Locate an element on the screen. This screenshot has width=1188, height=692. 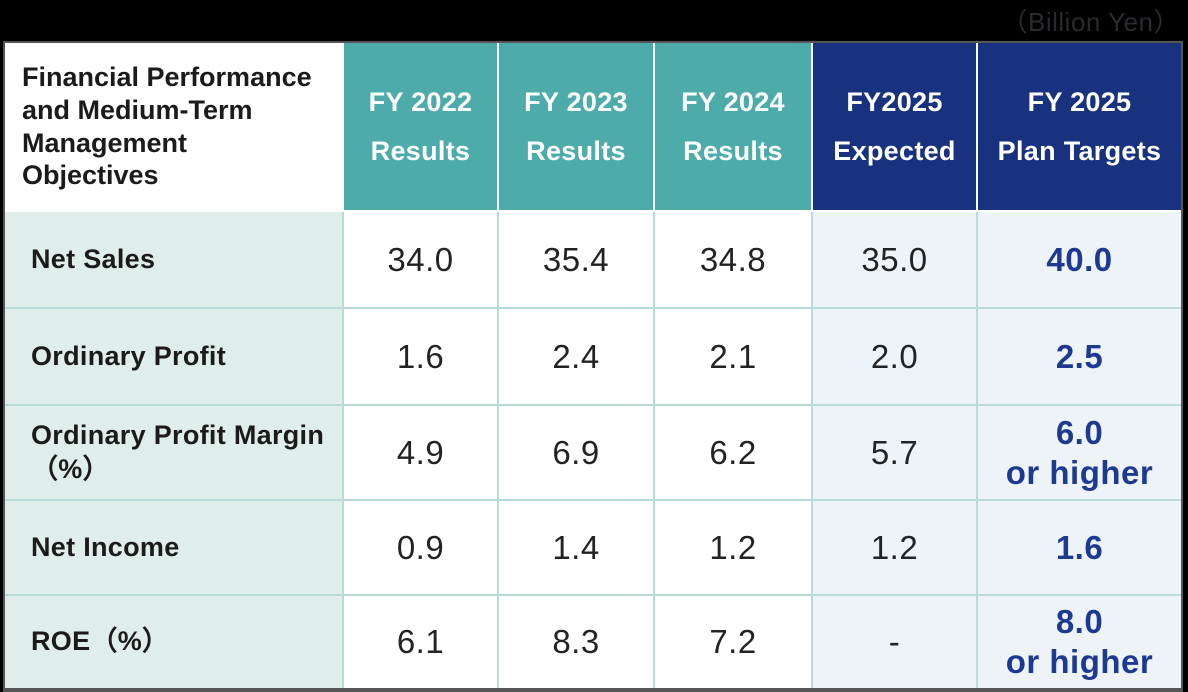
row-label: Ordinary Profit Margin （%） is located at coordinates (174, 453).